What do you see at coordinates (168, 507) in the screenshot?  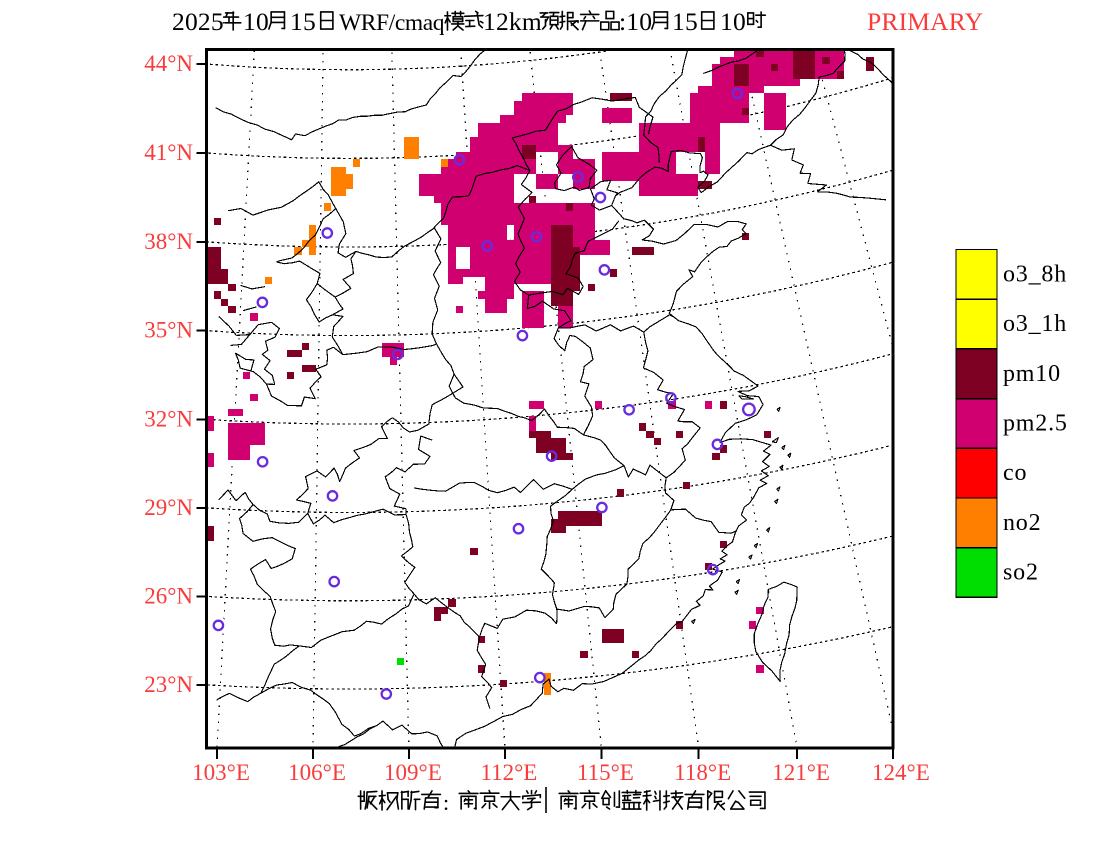 I see `svg-text: 29°N` at bounding box center [168, 507].